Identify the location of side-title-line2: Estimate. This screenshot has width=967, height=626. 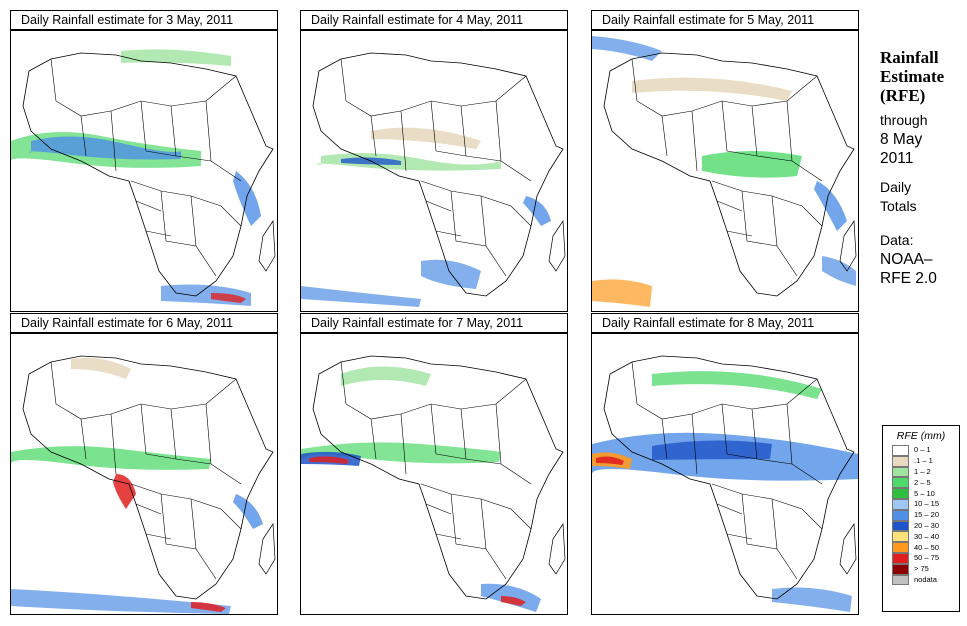
(912, 76).